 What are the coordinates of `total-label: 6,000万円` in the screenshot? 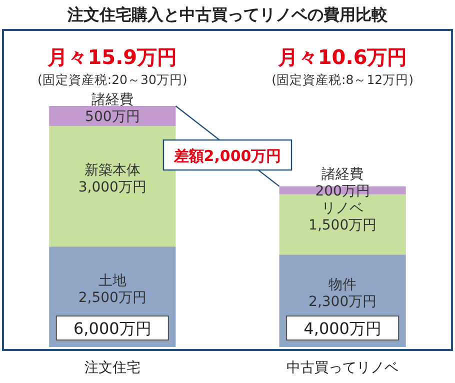 It's located at (113, 328).